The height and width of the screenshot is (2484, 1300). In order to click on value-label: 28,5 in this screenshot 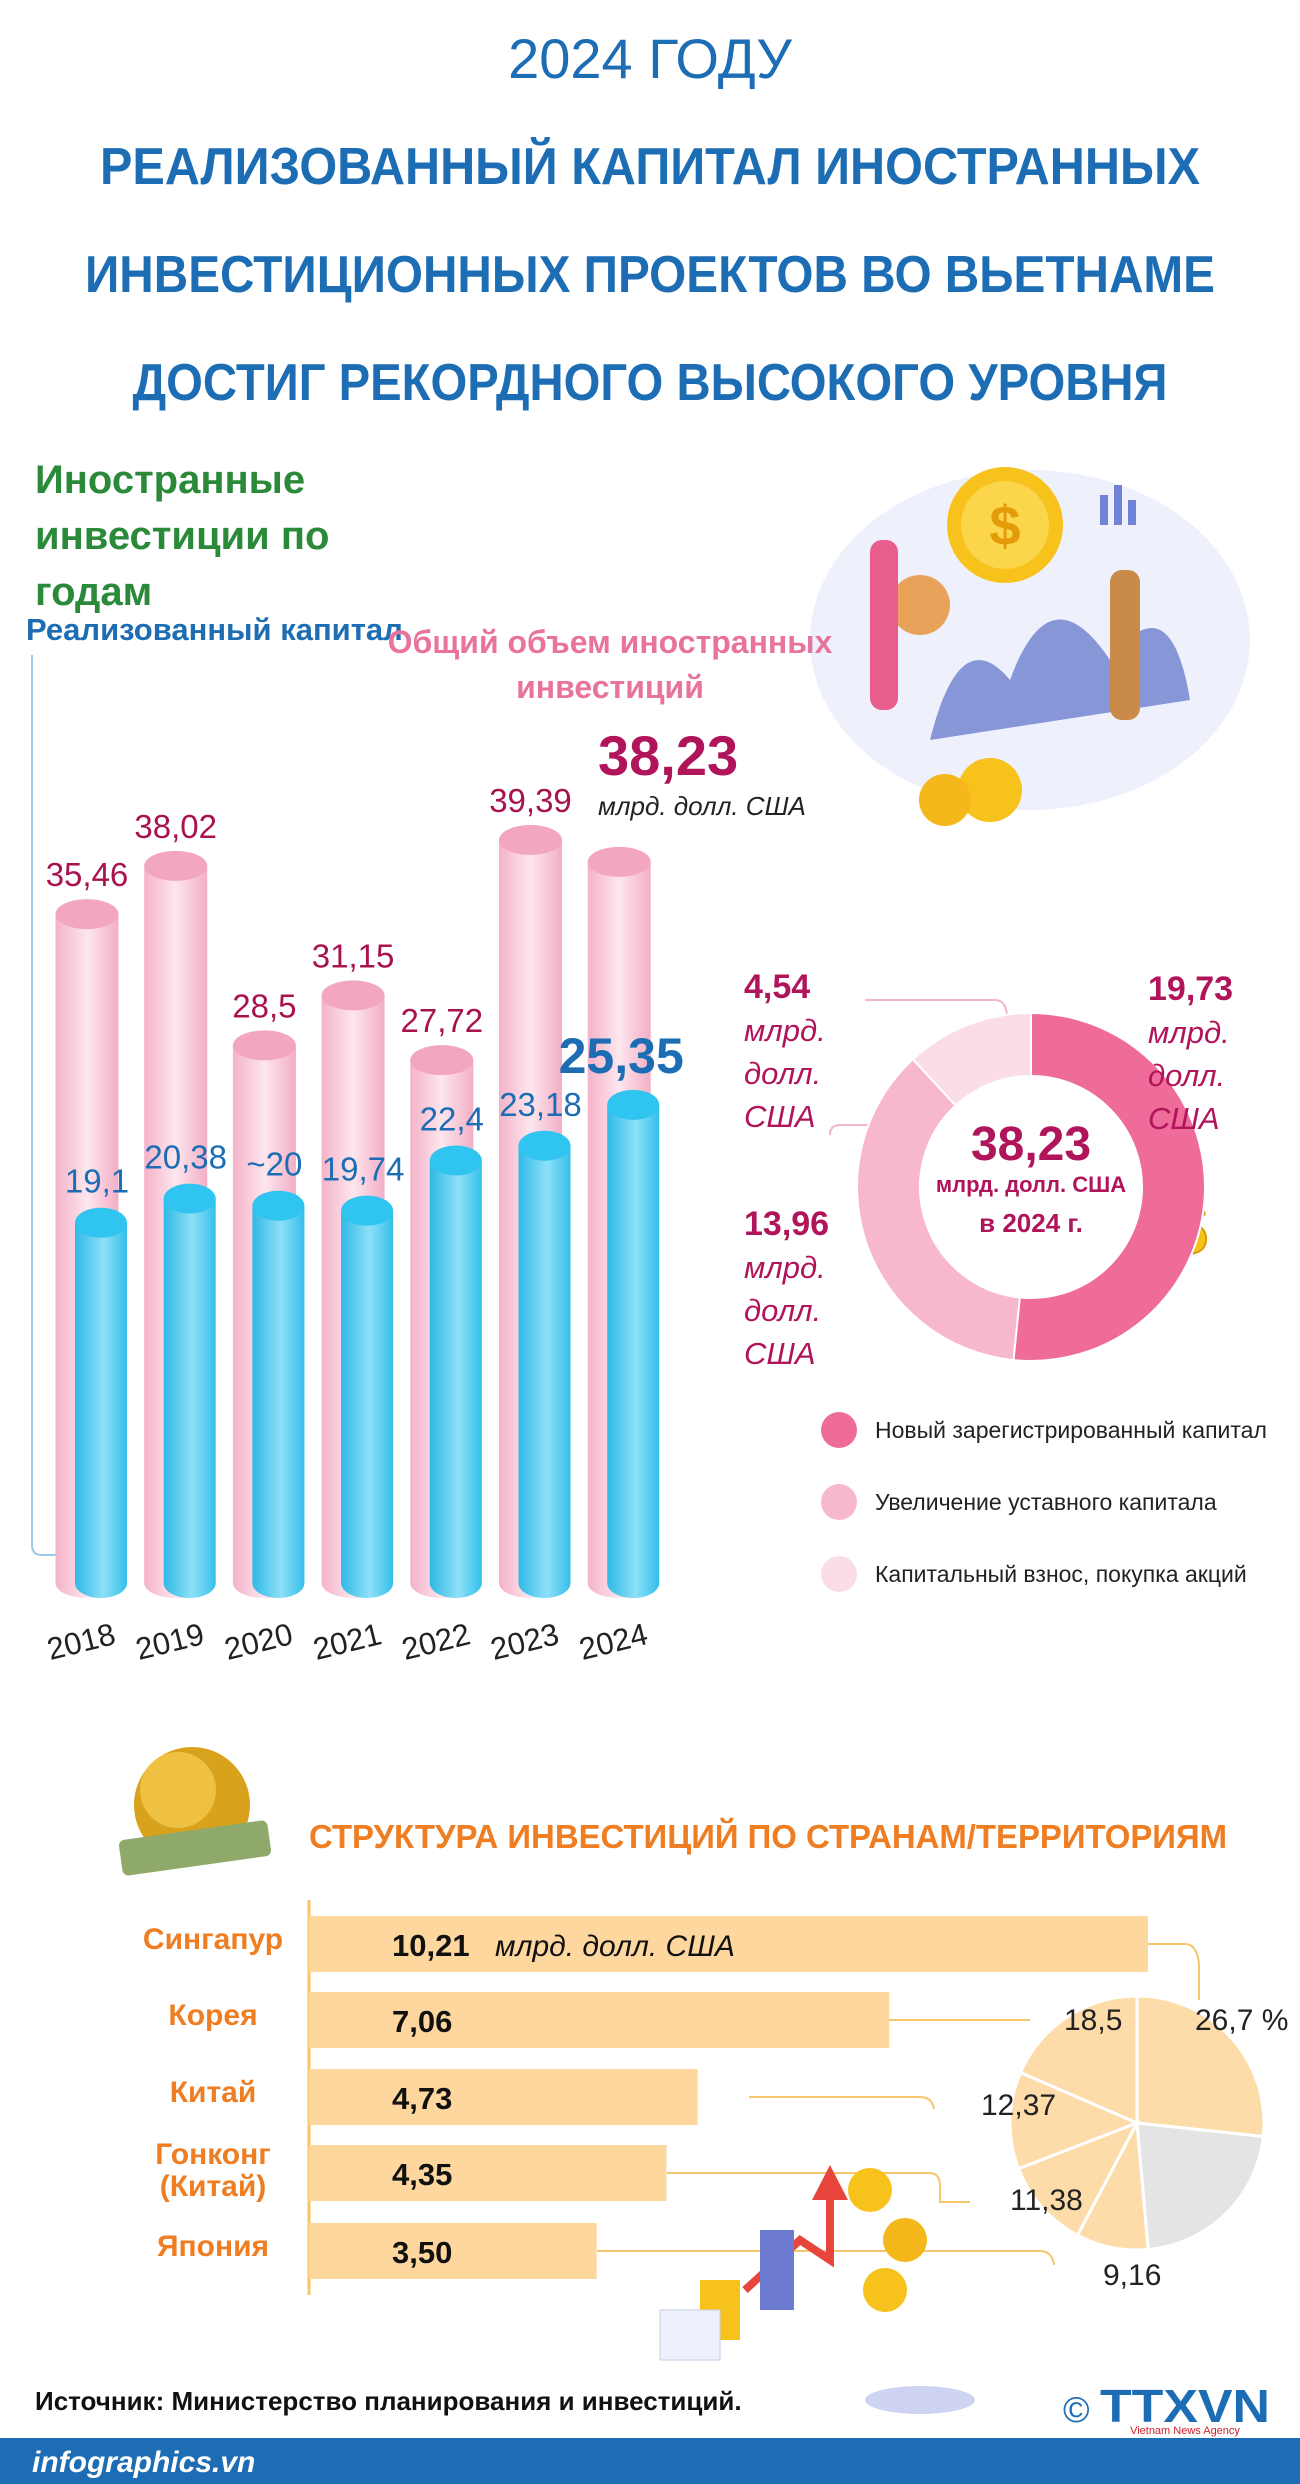, I will do `click(264, 1005)`.